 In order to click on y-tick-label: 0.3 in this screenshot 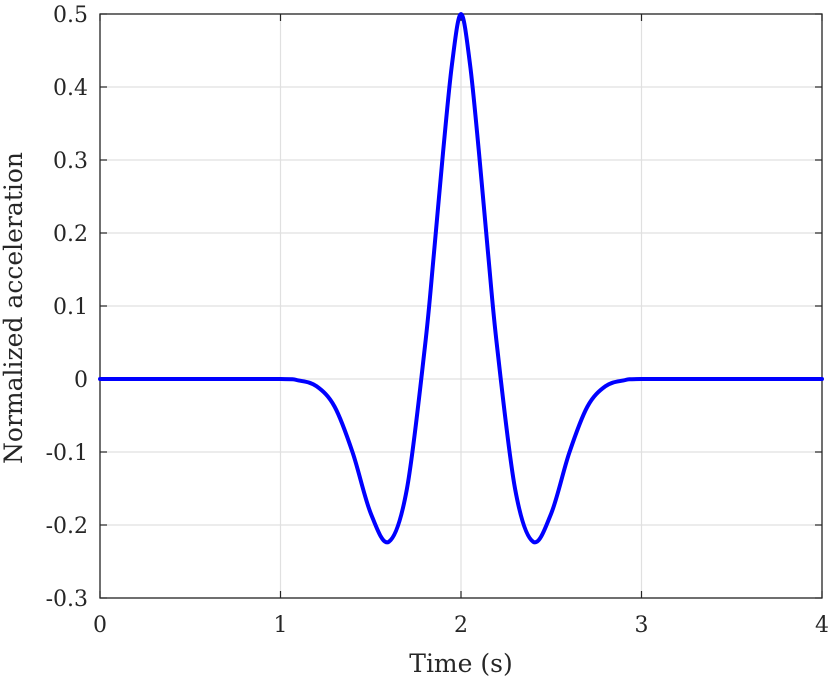, I will do `click(70, 161)`.